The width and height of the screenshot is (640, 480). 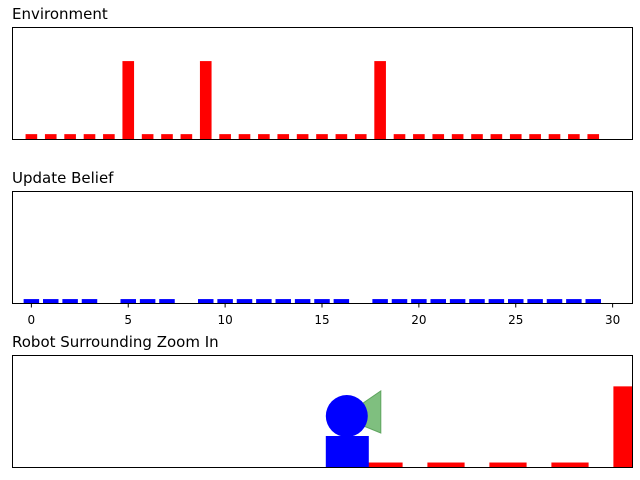 What do you see at coordinates (346, 416) in the screenshot?
I see `robot-head` at bounding box center [346, 416].